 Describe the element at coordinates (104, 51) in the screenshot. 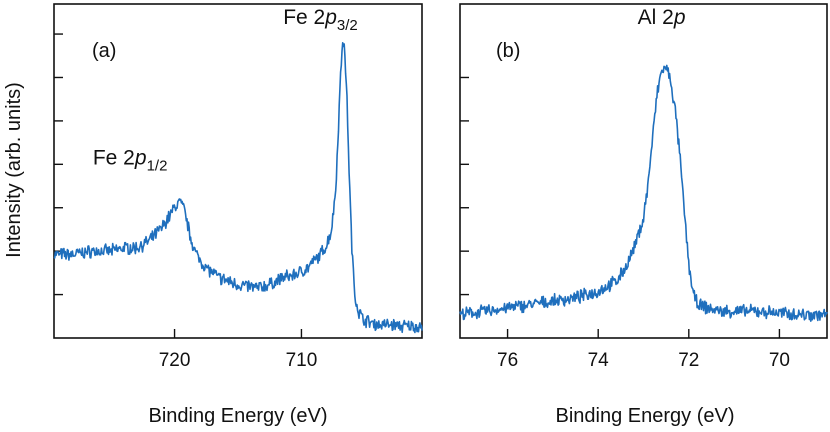

I see `panel-a-label: (a)` at that location.